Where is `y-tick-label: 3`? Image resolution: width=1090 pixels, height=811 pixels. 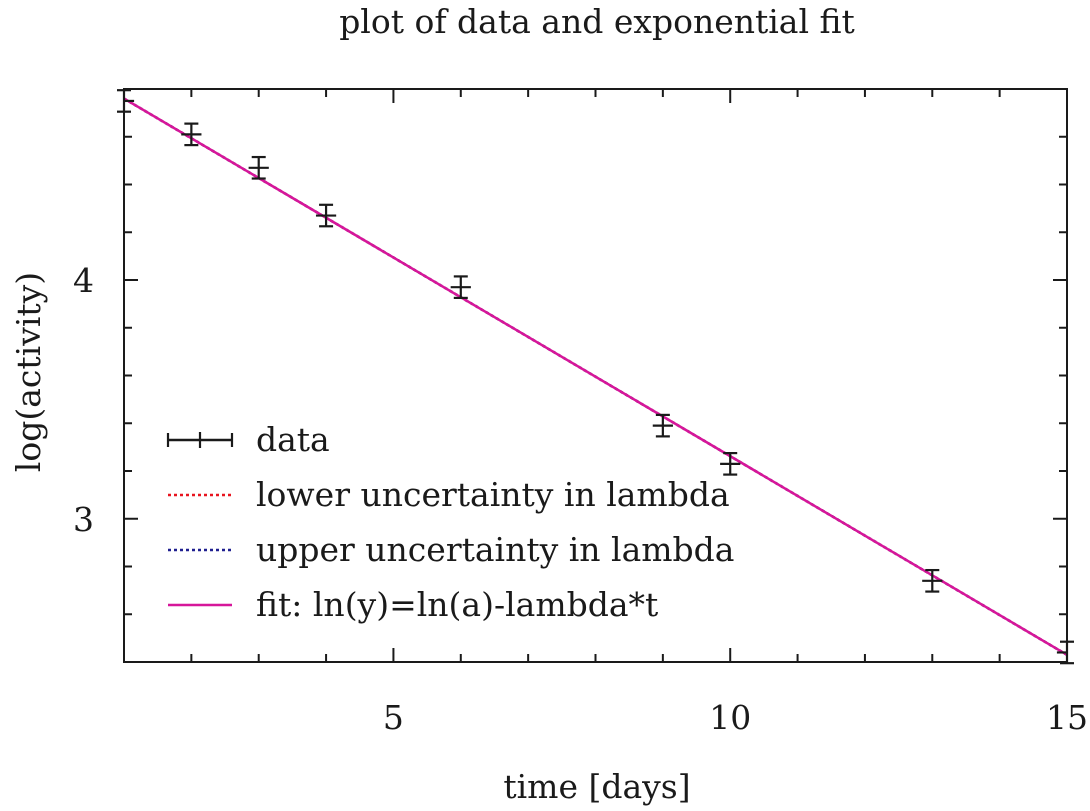
y-tick-label: 3 is located at coordinates (83, 519).